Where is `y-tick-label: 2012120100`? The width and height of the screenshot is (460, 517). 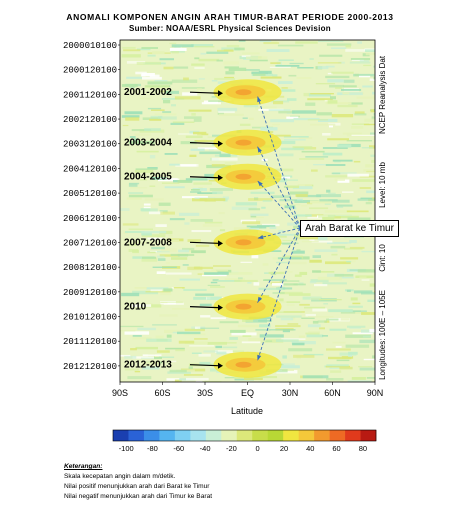 y-tick-label: 2012120100 is located at coordinates (90, 367).